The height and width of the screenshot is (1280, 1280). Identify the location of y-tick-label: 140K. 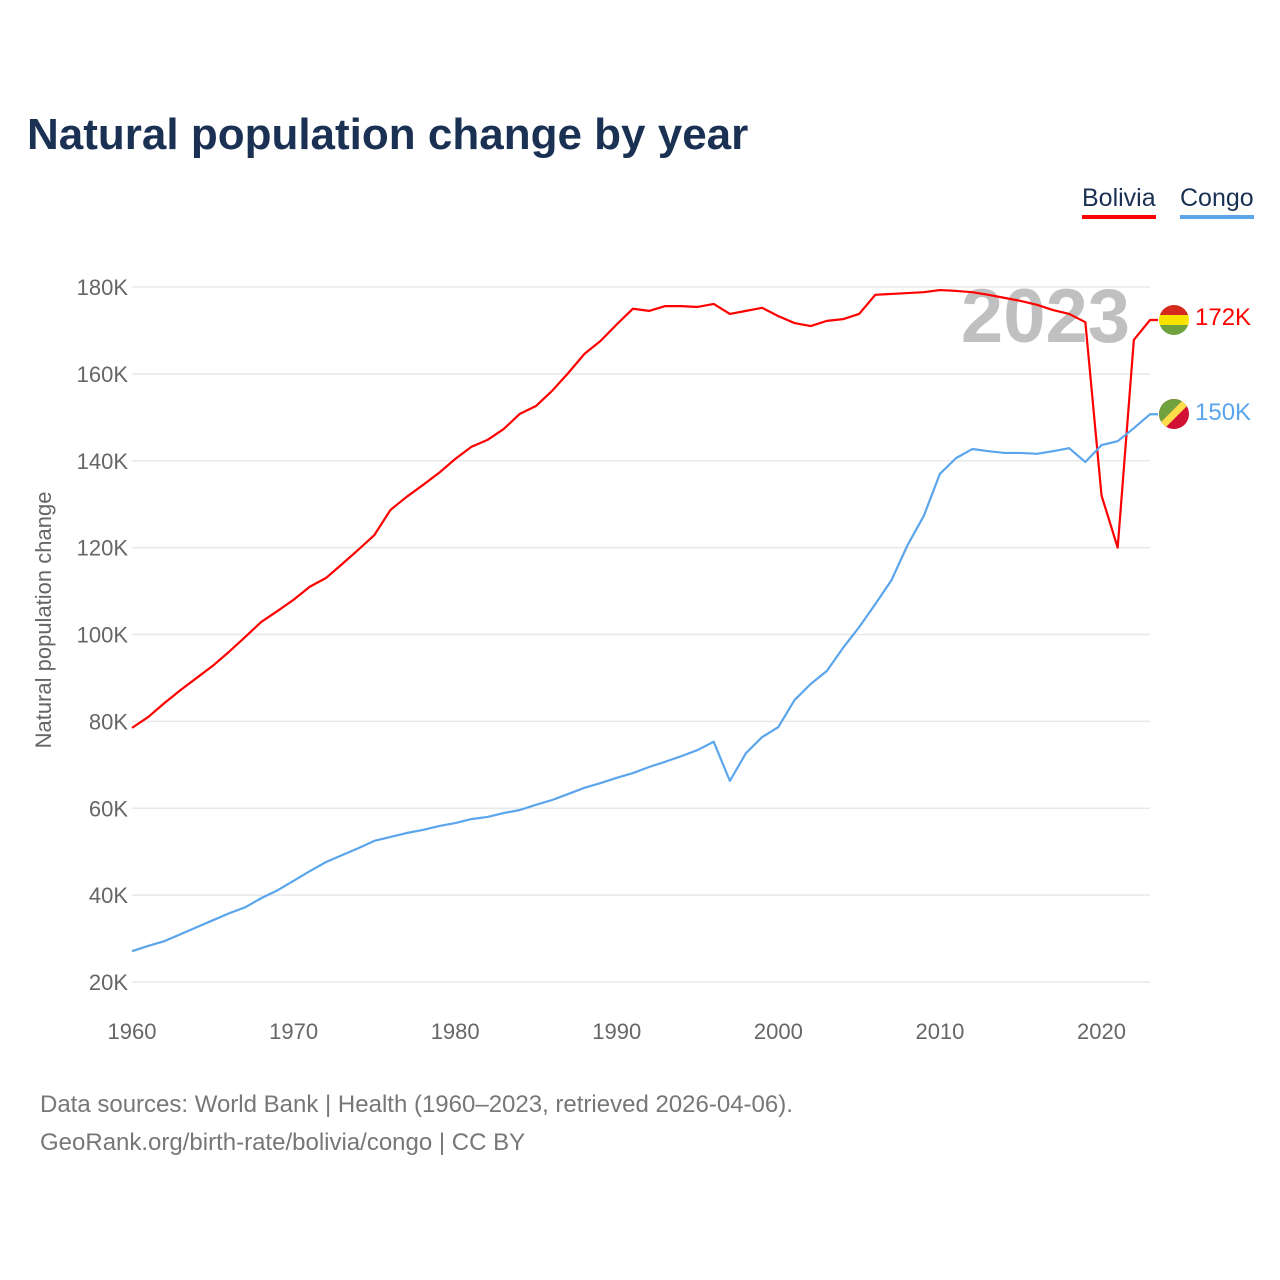
(103, 461).